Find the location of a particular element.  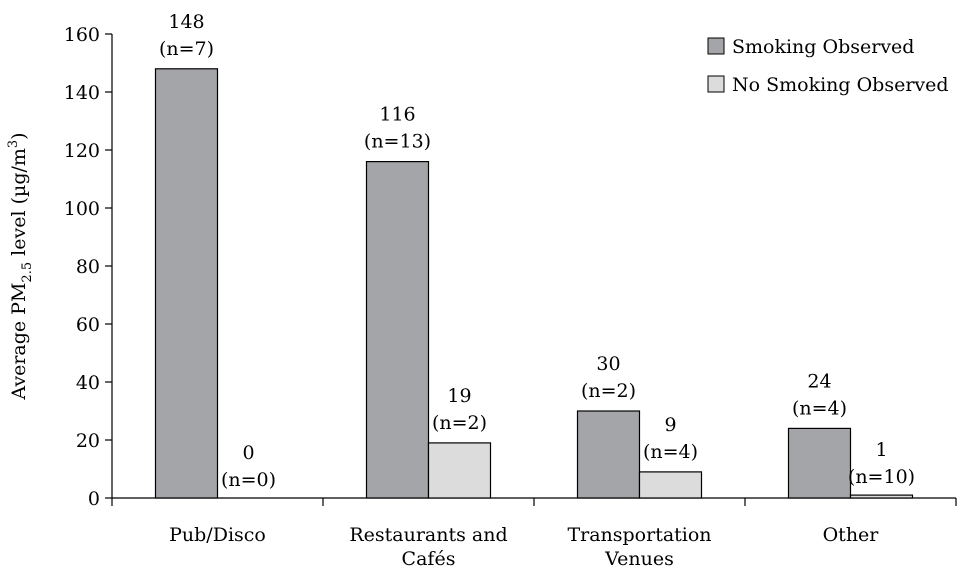

bar-n-label: (n=13) is located at coordinates (397, 142).